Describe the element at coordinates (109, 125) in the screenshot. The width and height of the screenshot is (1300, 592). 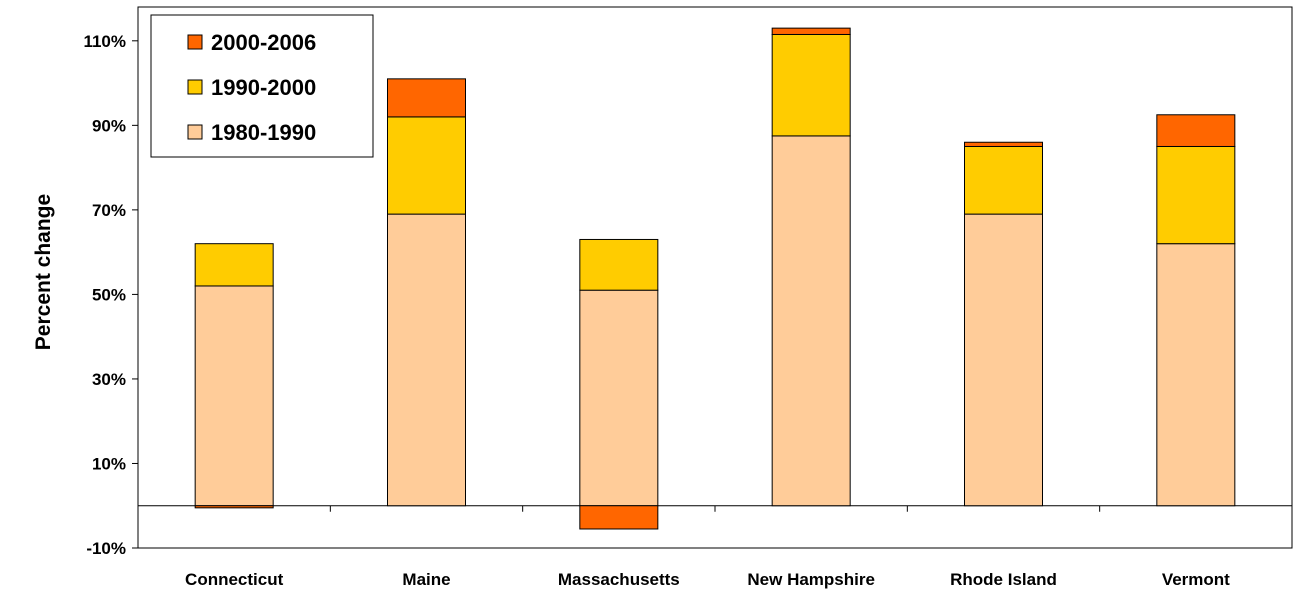
I see `y-tick-label: 90%` at that location.